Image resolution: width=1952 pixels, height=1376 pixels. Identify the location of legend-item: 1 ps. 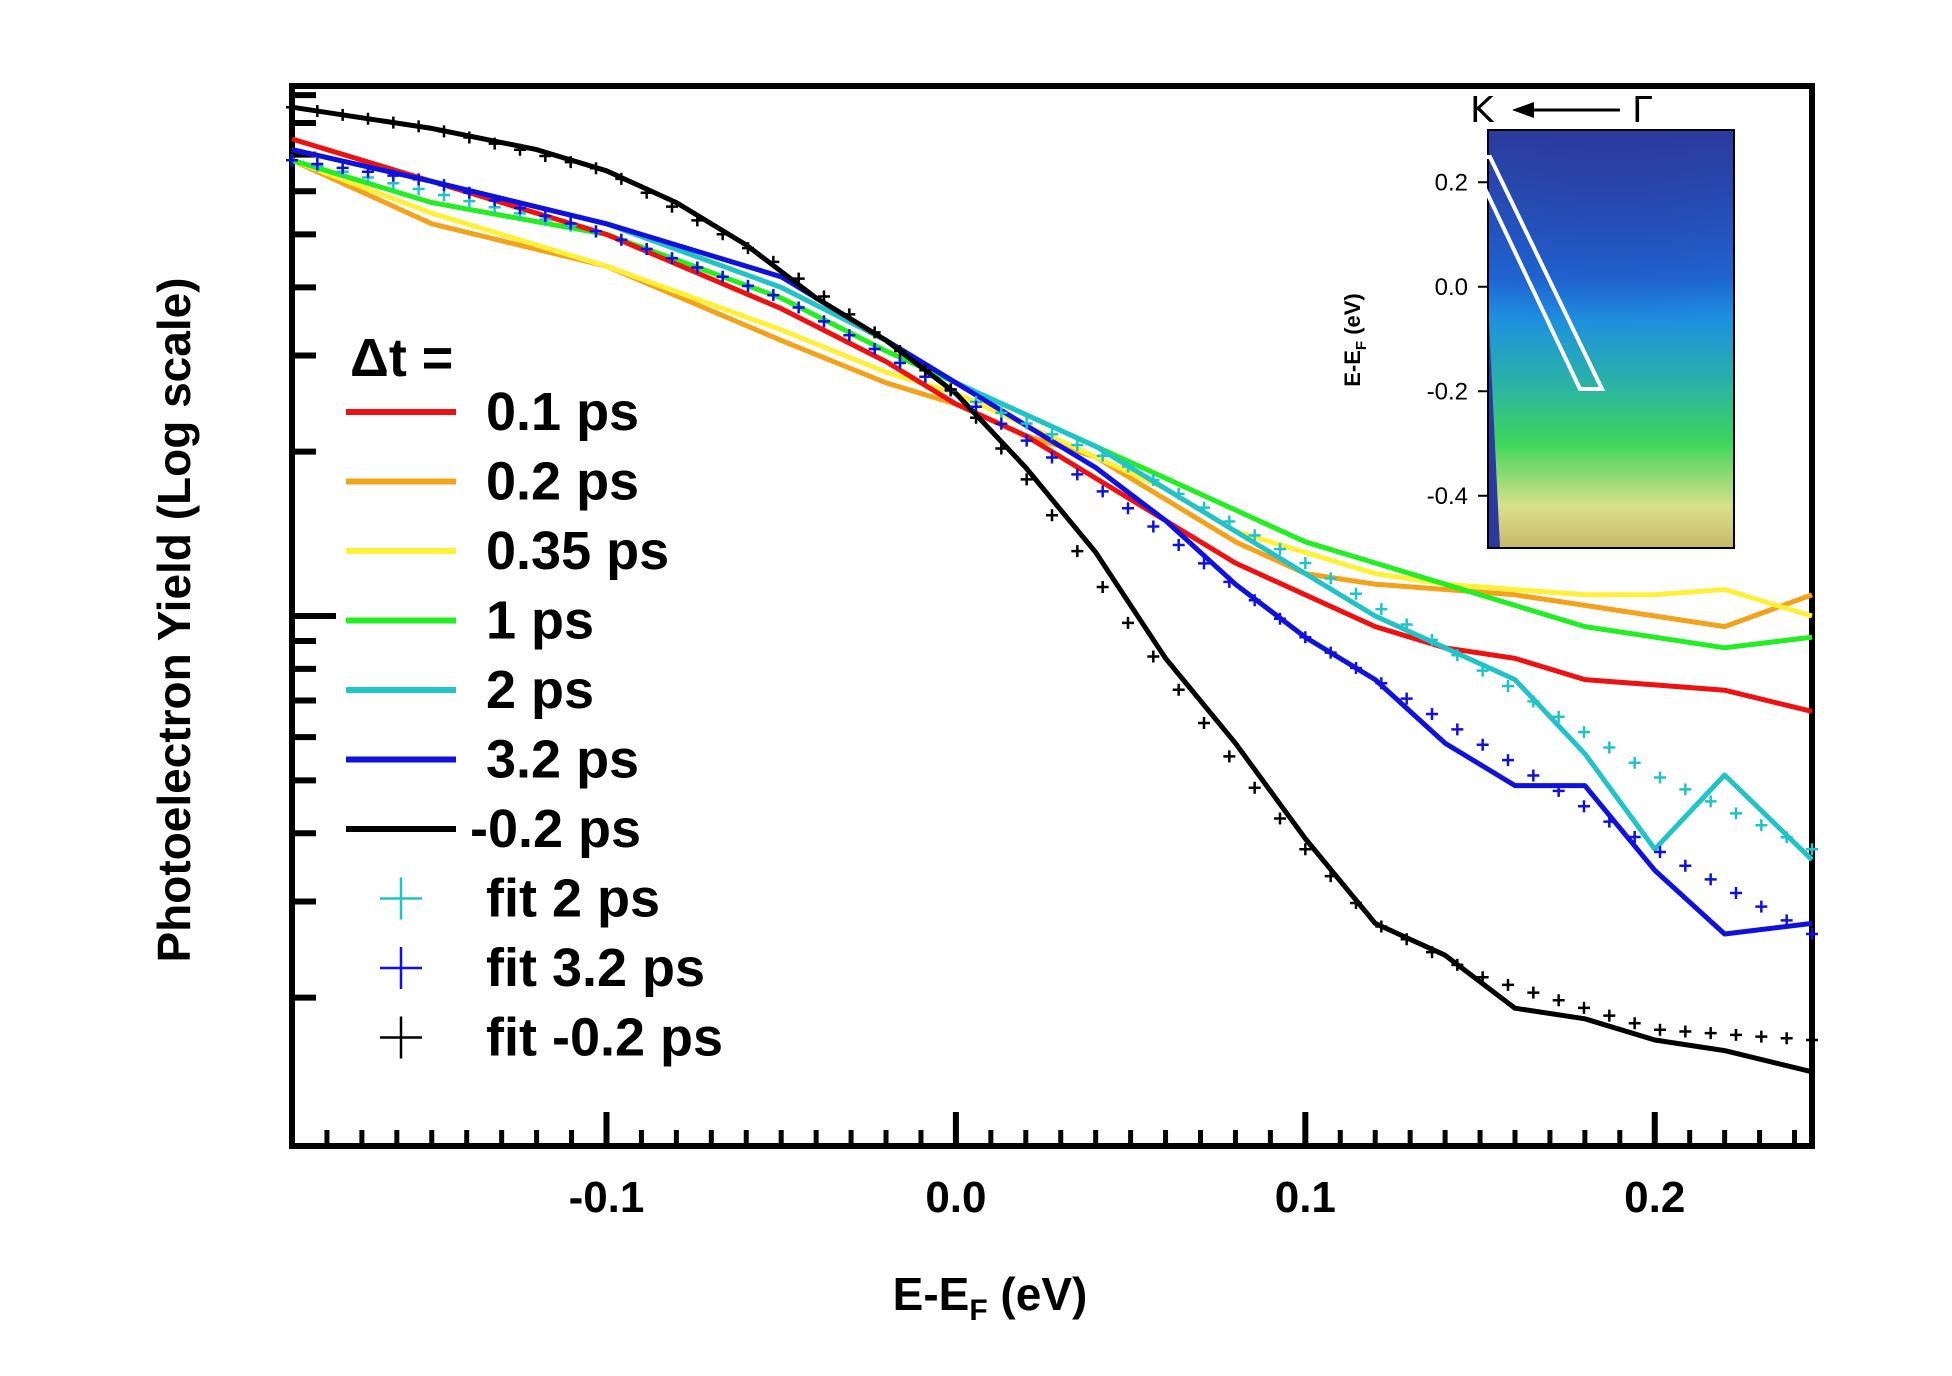
(470, 621).